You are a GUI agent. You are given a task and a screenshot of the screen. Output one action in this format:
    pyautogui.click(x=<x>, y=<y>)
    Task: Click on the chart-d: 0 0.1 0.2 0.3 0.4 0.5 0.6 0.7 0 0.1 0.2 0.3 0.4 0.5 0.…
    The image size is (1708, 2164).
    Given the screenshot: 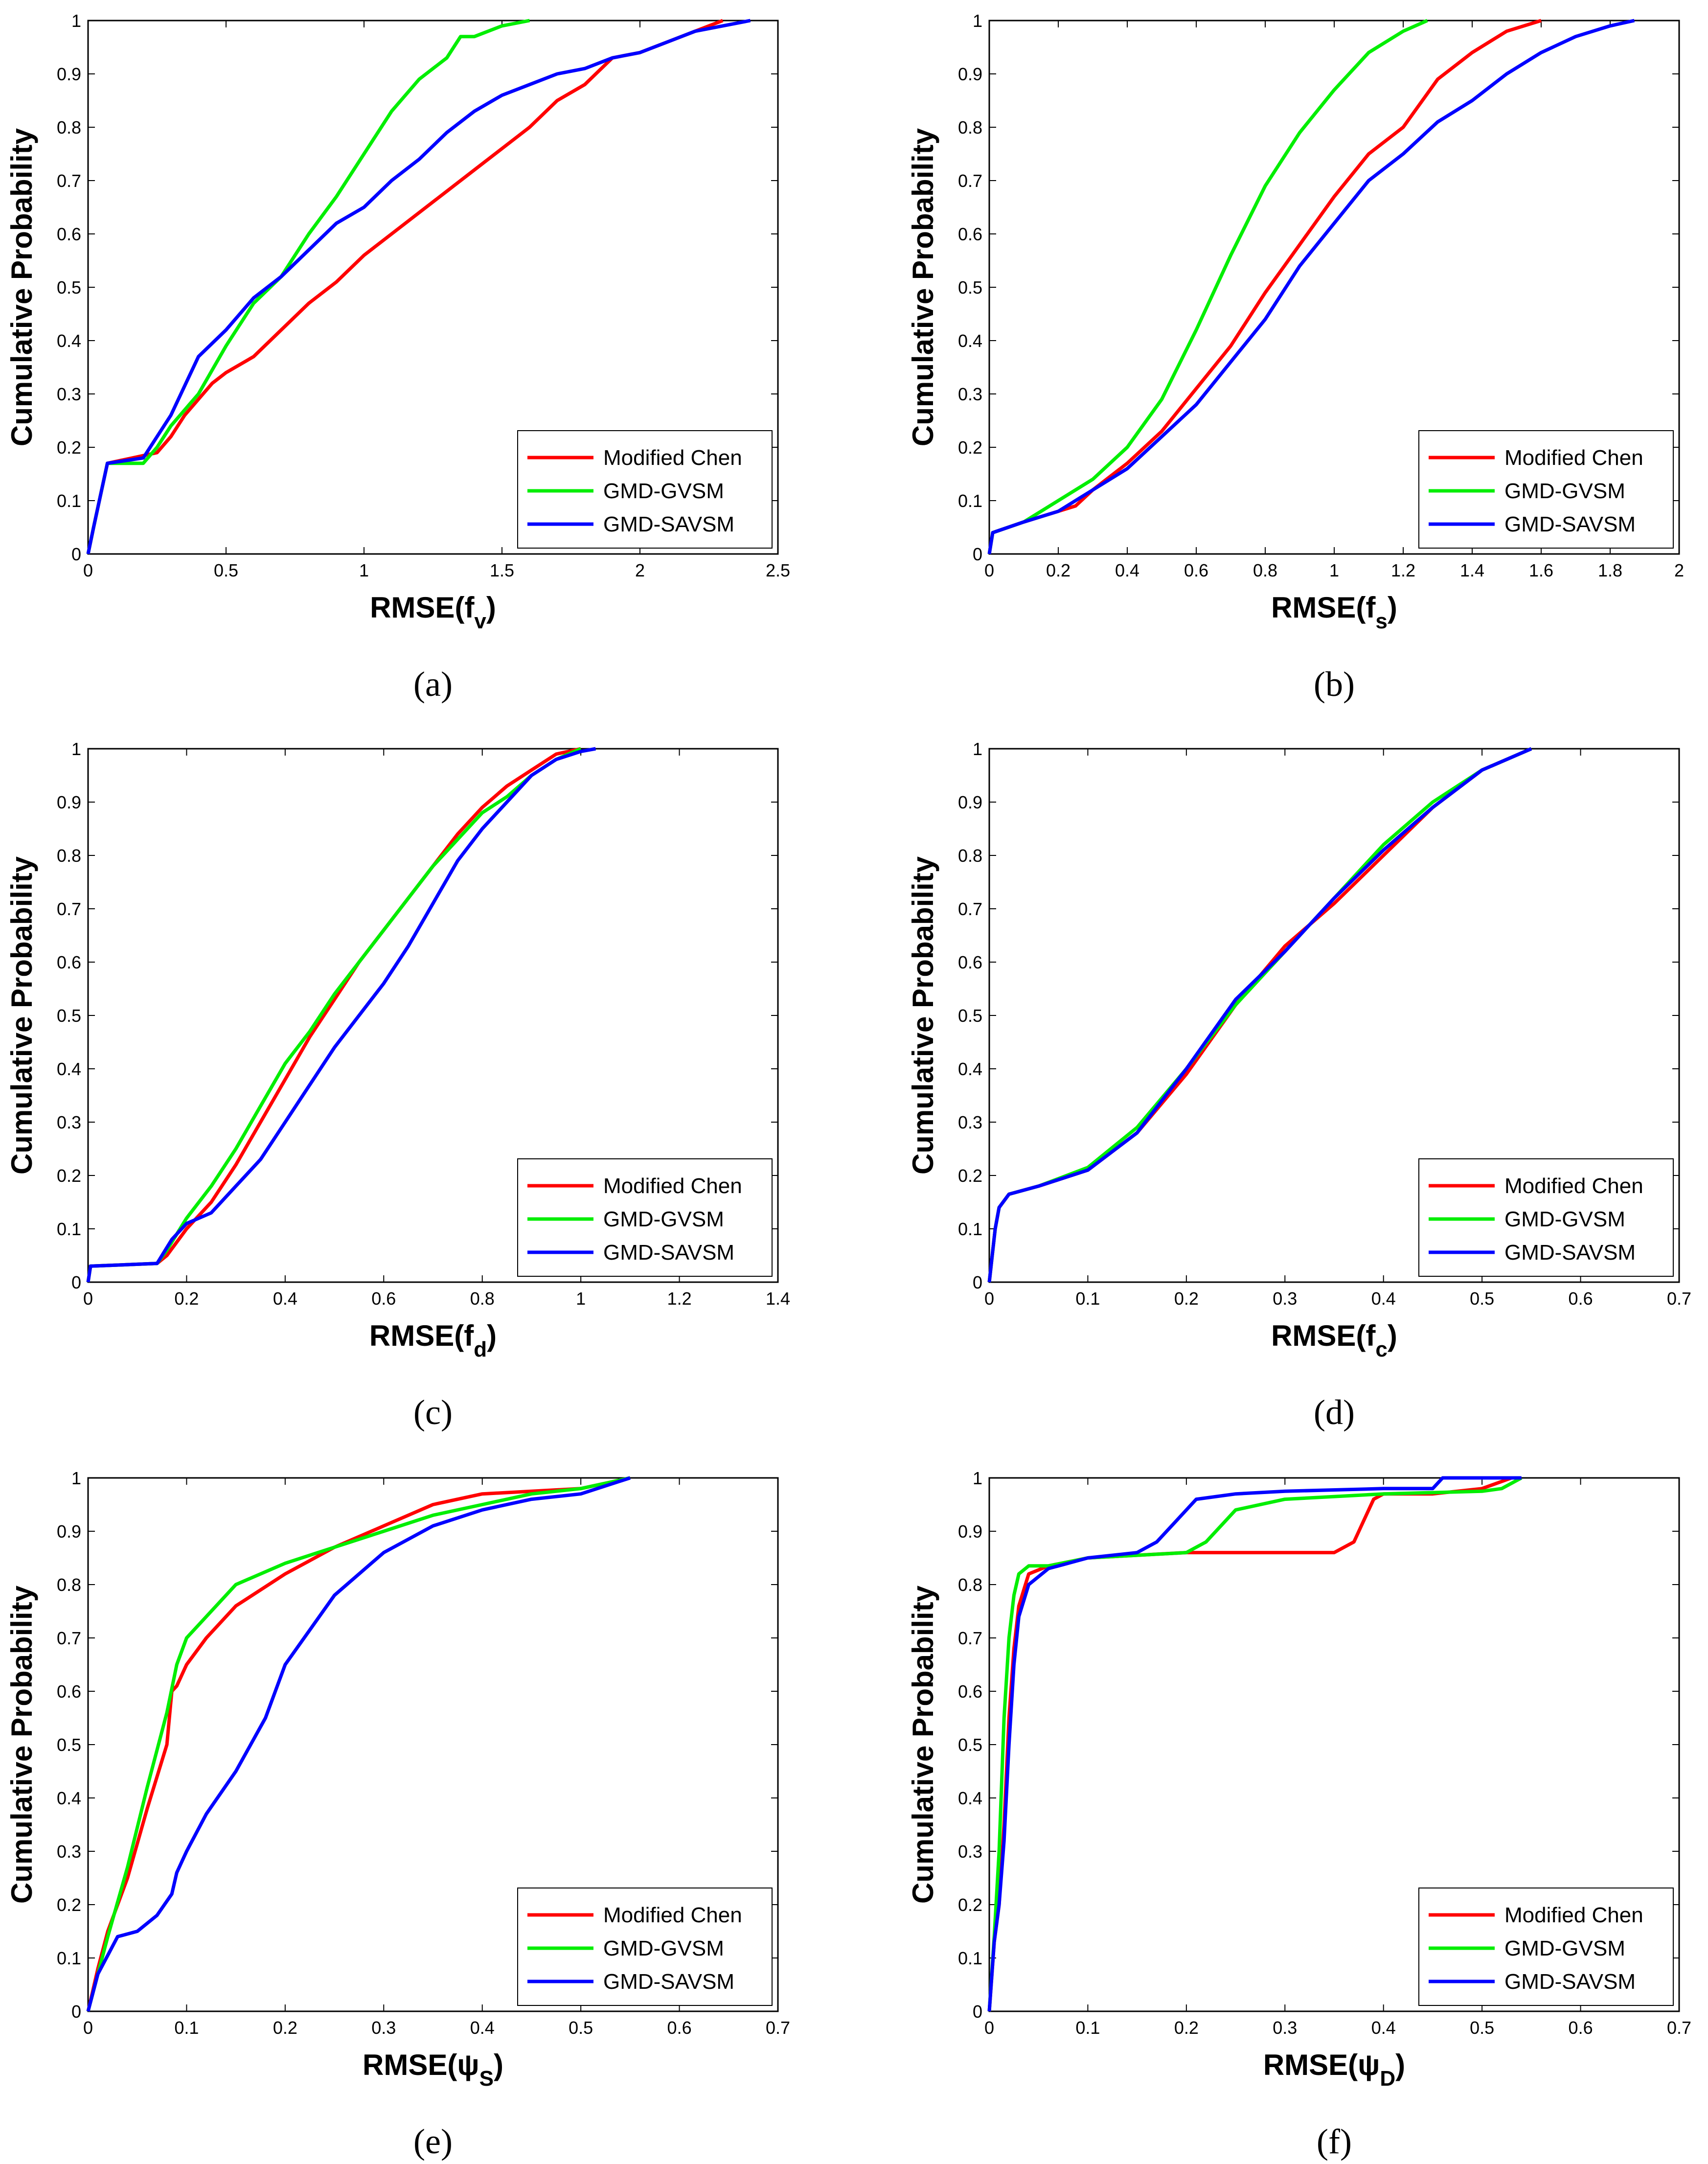 What is the action you would take?
    pyautogui.click(x=1299, y=1085)
    